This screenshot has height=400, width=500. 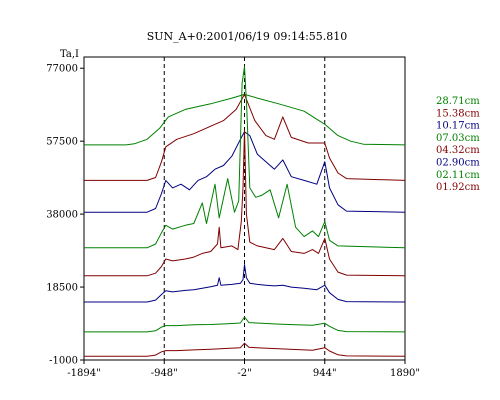 What do you see at coordinates (62, 288) in the screenshot?
I see `y-tick-label-3: 18500` at bounding box center [62, 288].